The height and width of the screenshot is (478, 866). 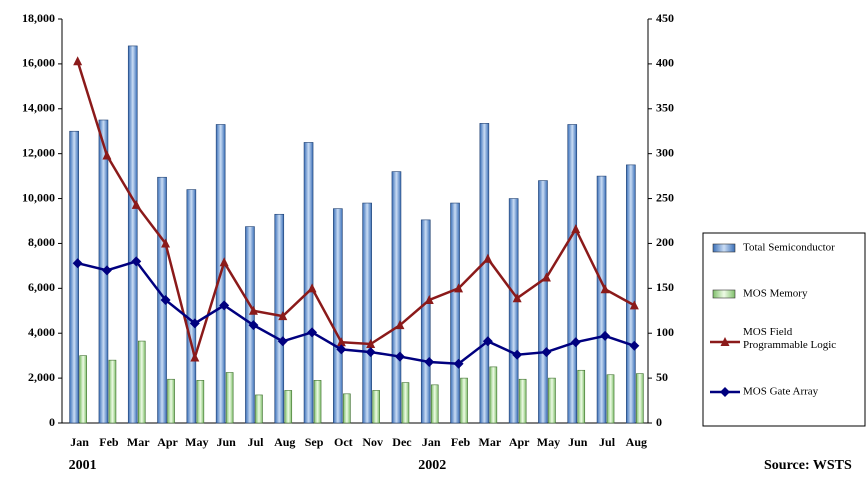 What do you see at coordinates (41, 377) in the screenshot?
I see `y-tick-label: 2,000` at bounding box center [41, 377].